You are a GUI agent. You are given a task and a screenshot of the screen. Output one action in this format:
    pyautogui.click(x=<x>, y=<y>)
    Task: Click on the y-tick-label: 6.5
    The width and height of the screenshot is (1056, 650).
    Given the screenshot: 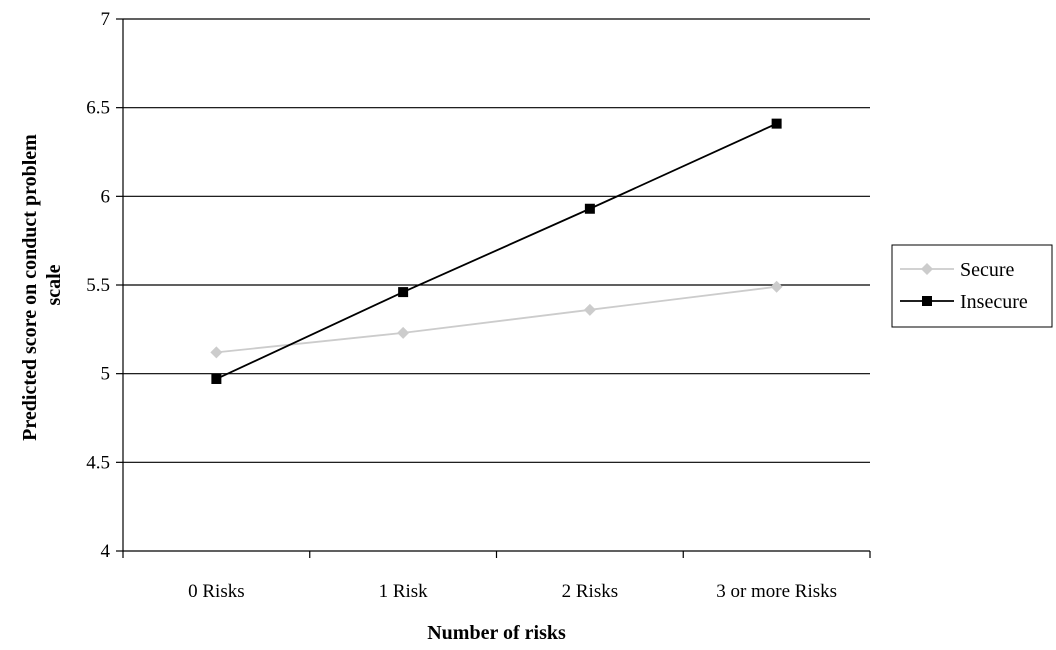 What is the action you would take?
    pyautogui.click(x=98, y=108)
    